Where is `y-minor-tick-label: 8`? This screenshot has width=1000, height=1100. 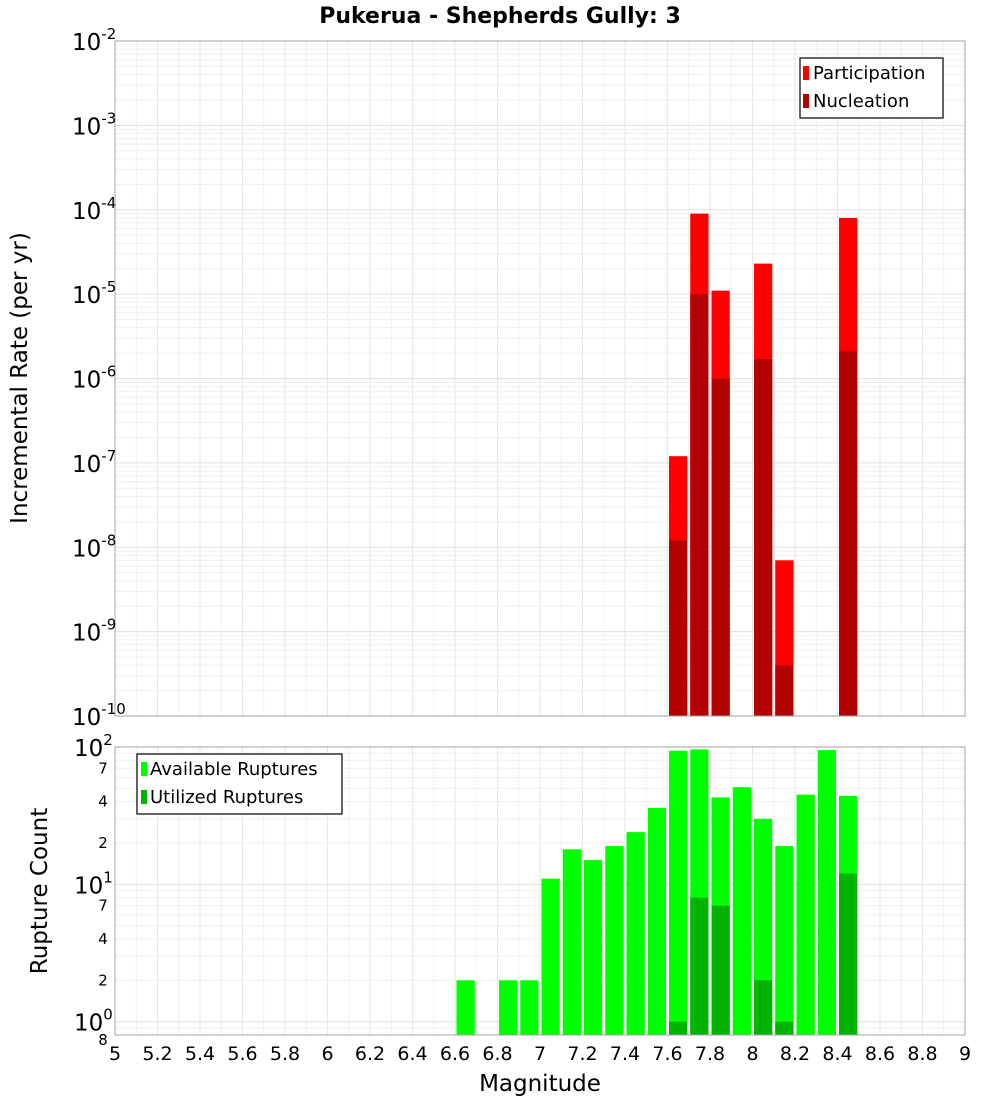
y-minor-tick-label: 8 is located at coordinates (103, 1040).